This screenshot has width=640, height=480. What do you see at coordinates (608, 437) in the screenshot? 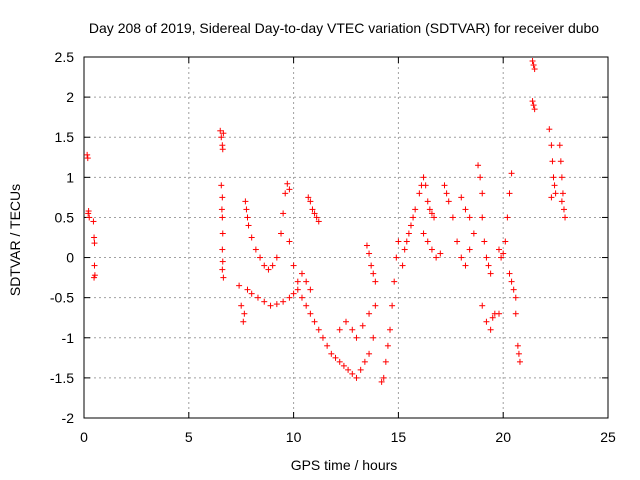
I see `x-tick-label: 25` at bounding box center [608, 437].